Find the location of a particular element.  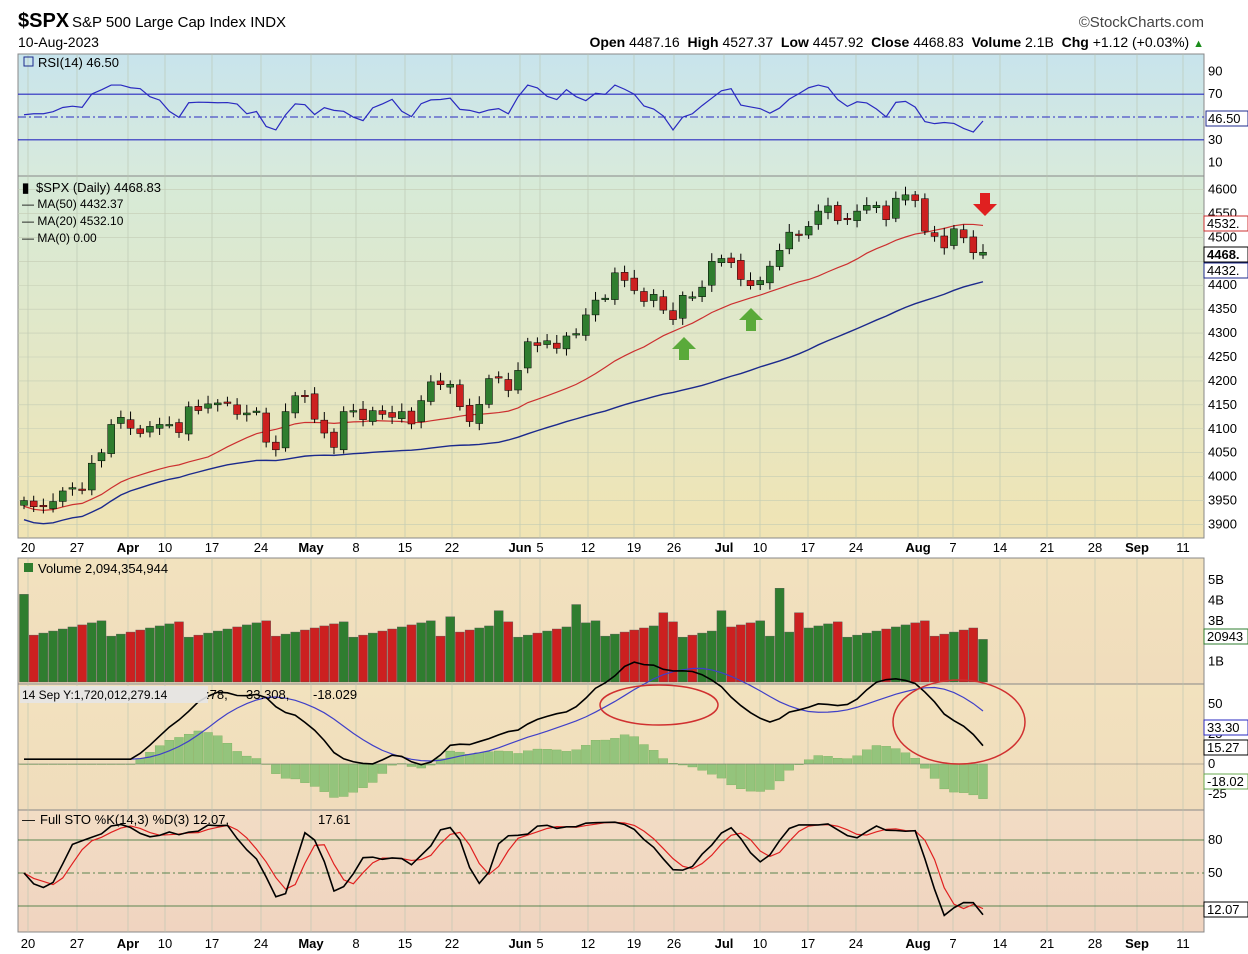

up-arrow-icon is located at coordinates (684, 348).